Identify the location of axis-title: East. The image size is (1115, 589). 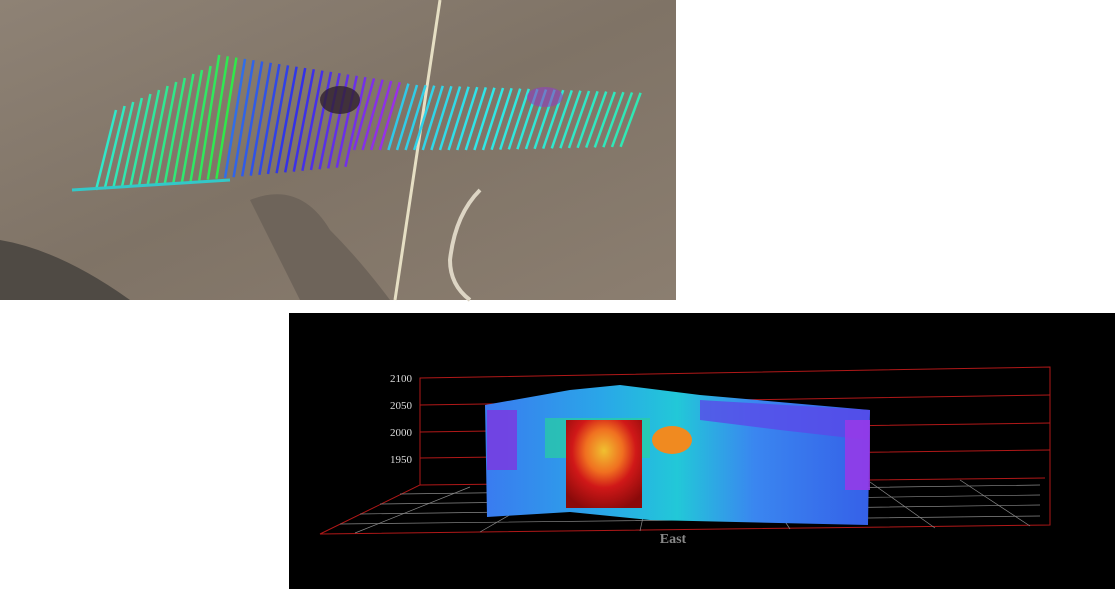
(673, 539).